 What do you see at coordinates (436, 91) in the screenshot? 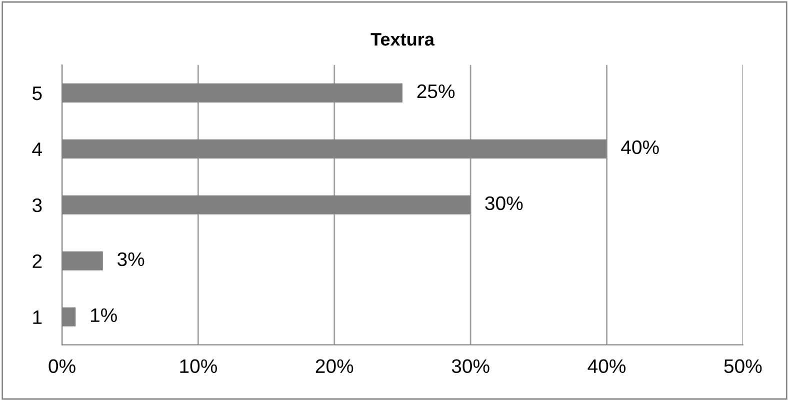
I see `data-label: 25%` at bounding box center [436, 91].